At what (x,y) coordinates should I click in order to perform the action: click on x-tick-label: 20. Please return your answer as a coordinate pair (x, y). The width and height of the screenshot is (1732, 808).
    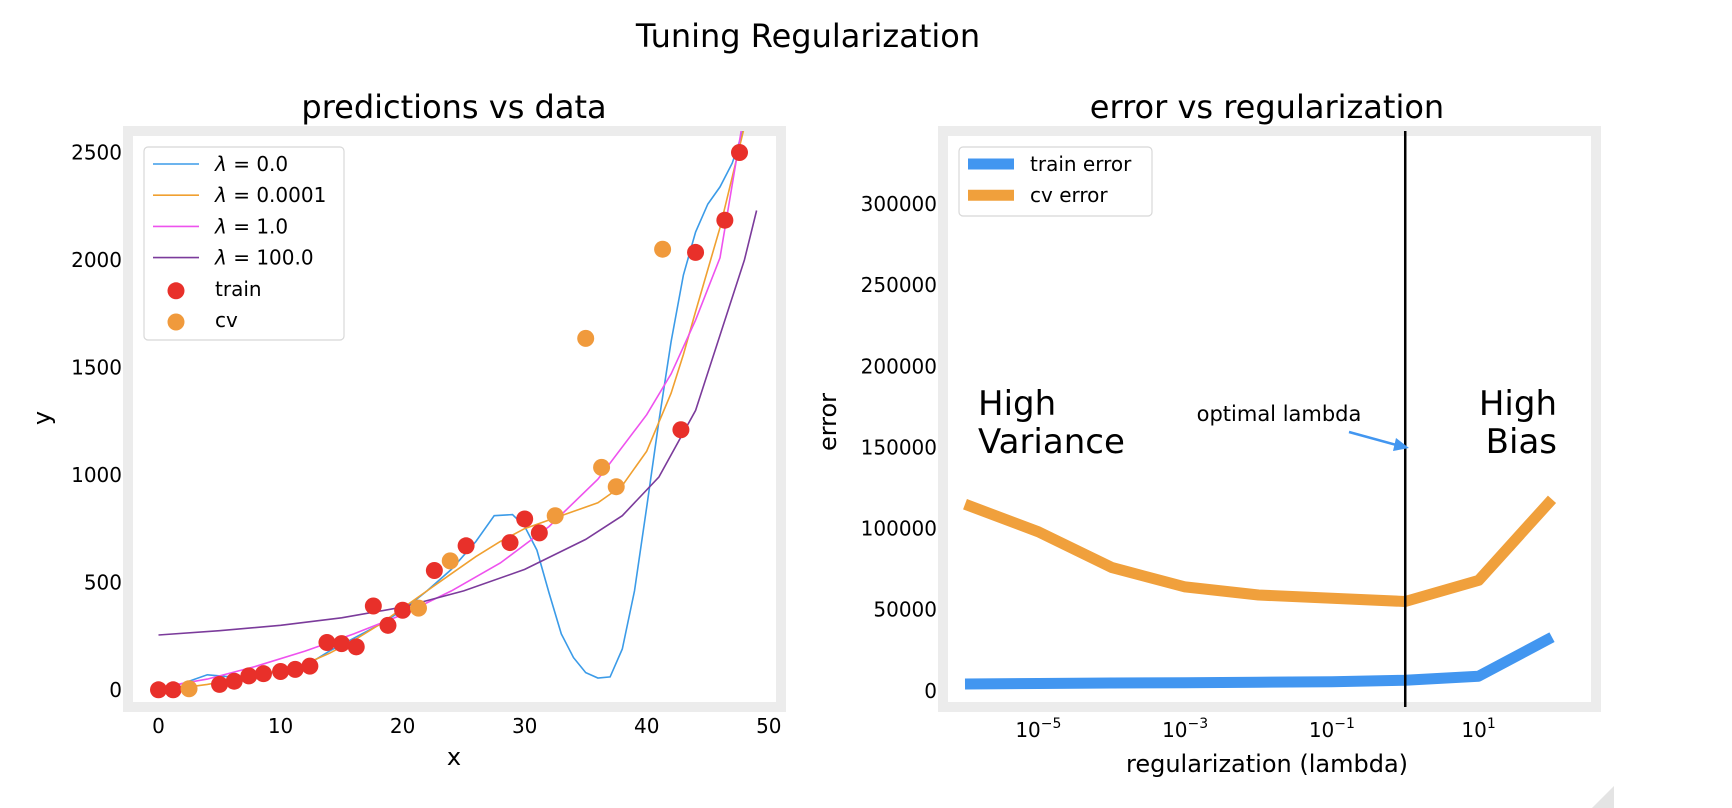
    Looking at the image, I should click on (402, 726).